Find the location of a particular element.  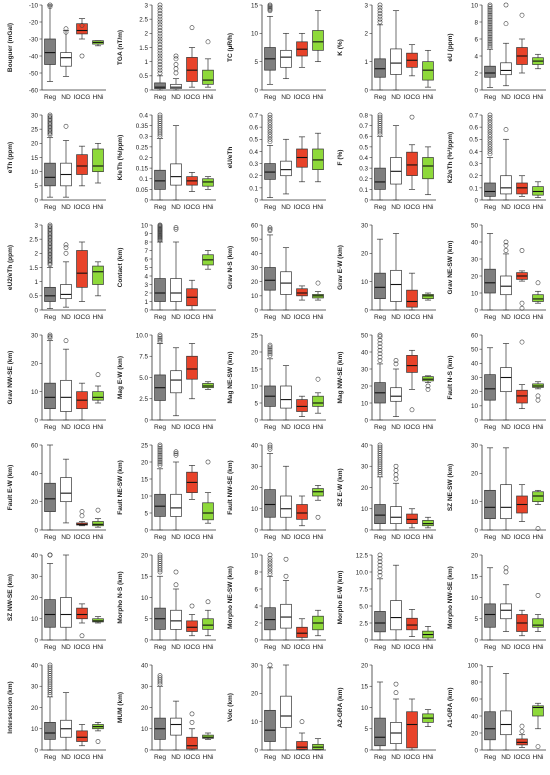

subplot-12: 0 10 20 30 40 50 60 Grav N-S (km) Reg ND IOCG HNi is located at coordinates (276, 271).